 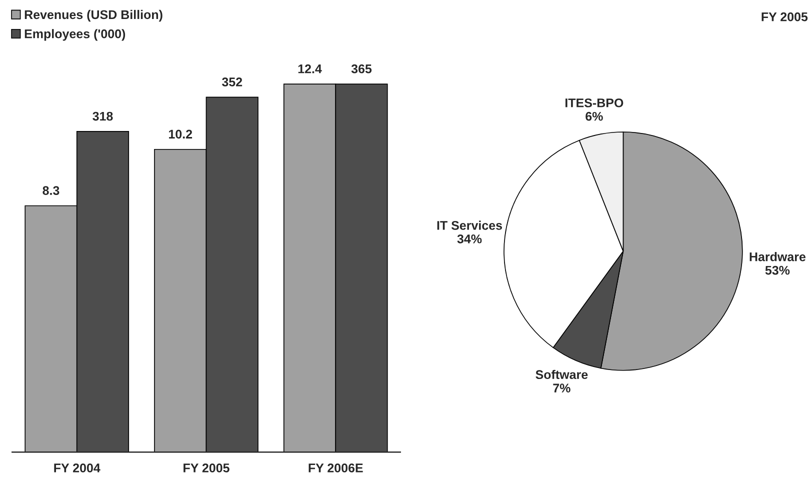 I want to click on legend-label: Employees ('000), so click(x=75, y=35).